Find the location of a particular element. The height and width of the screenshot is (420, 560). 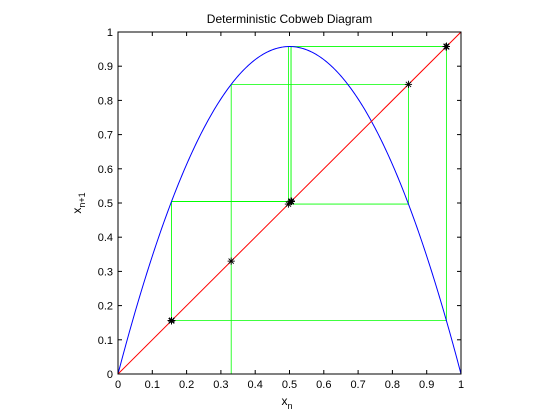

y-tick-label: 0 is located at coordinates (110, 375).